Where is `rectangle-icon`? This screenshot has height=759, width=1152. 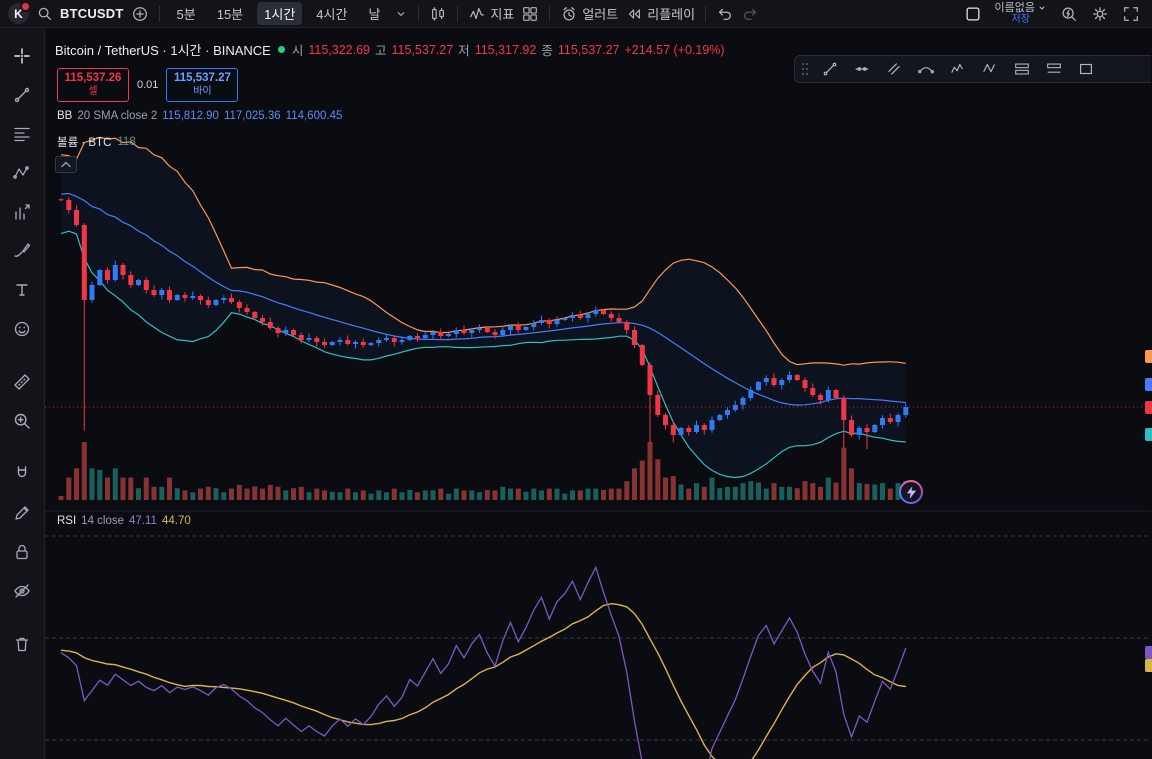
rectangle-icon is located at coordinates (1086, 69).